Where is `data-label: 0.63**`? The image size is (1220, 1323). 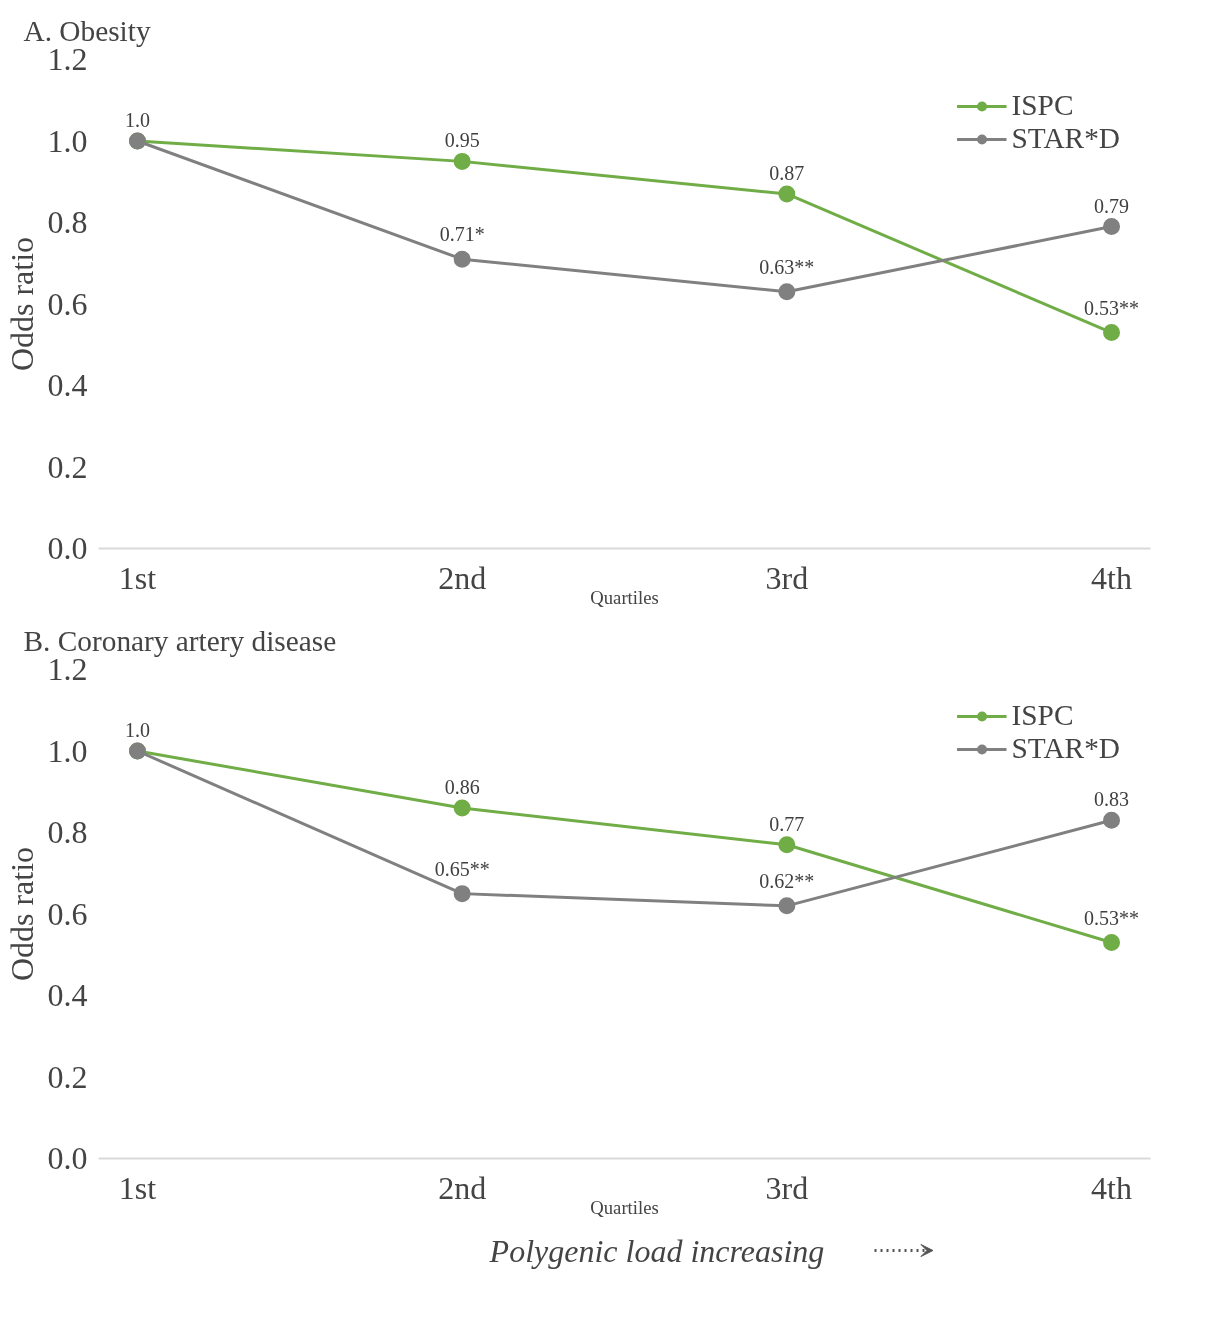
data-label: 0.63** is located at coordinates (787, 266).